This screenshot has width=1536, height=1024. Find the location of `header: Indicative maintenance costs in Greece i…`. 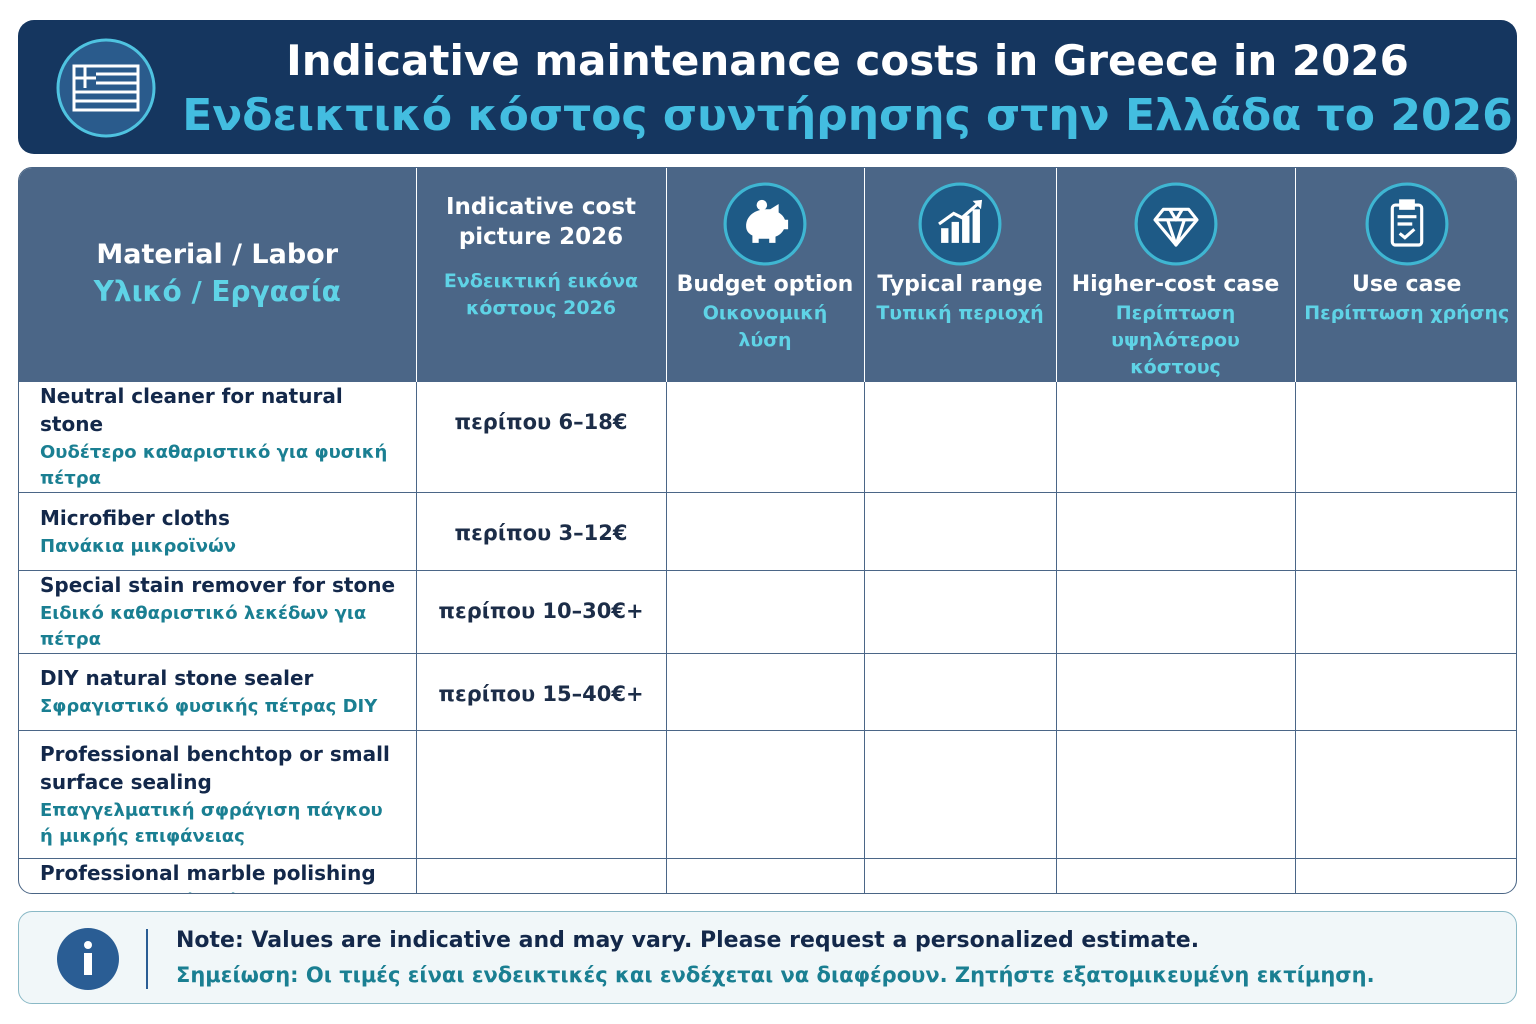

header: Indicative maintenance costs in Greece i… is located at coordinates (767, 87).